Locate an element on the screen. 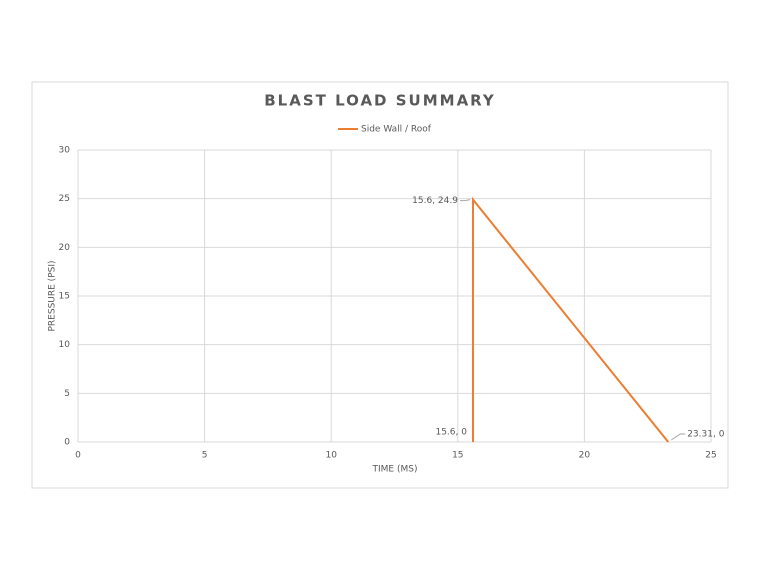  x-tick-label: 0 is located at coordinates (78, 456).